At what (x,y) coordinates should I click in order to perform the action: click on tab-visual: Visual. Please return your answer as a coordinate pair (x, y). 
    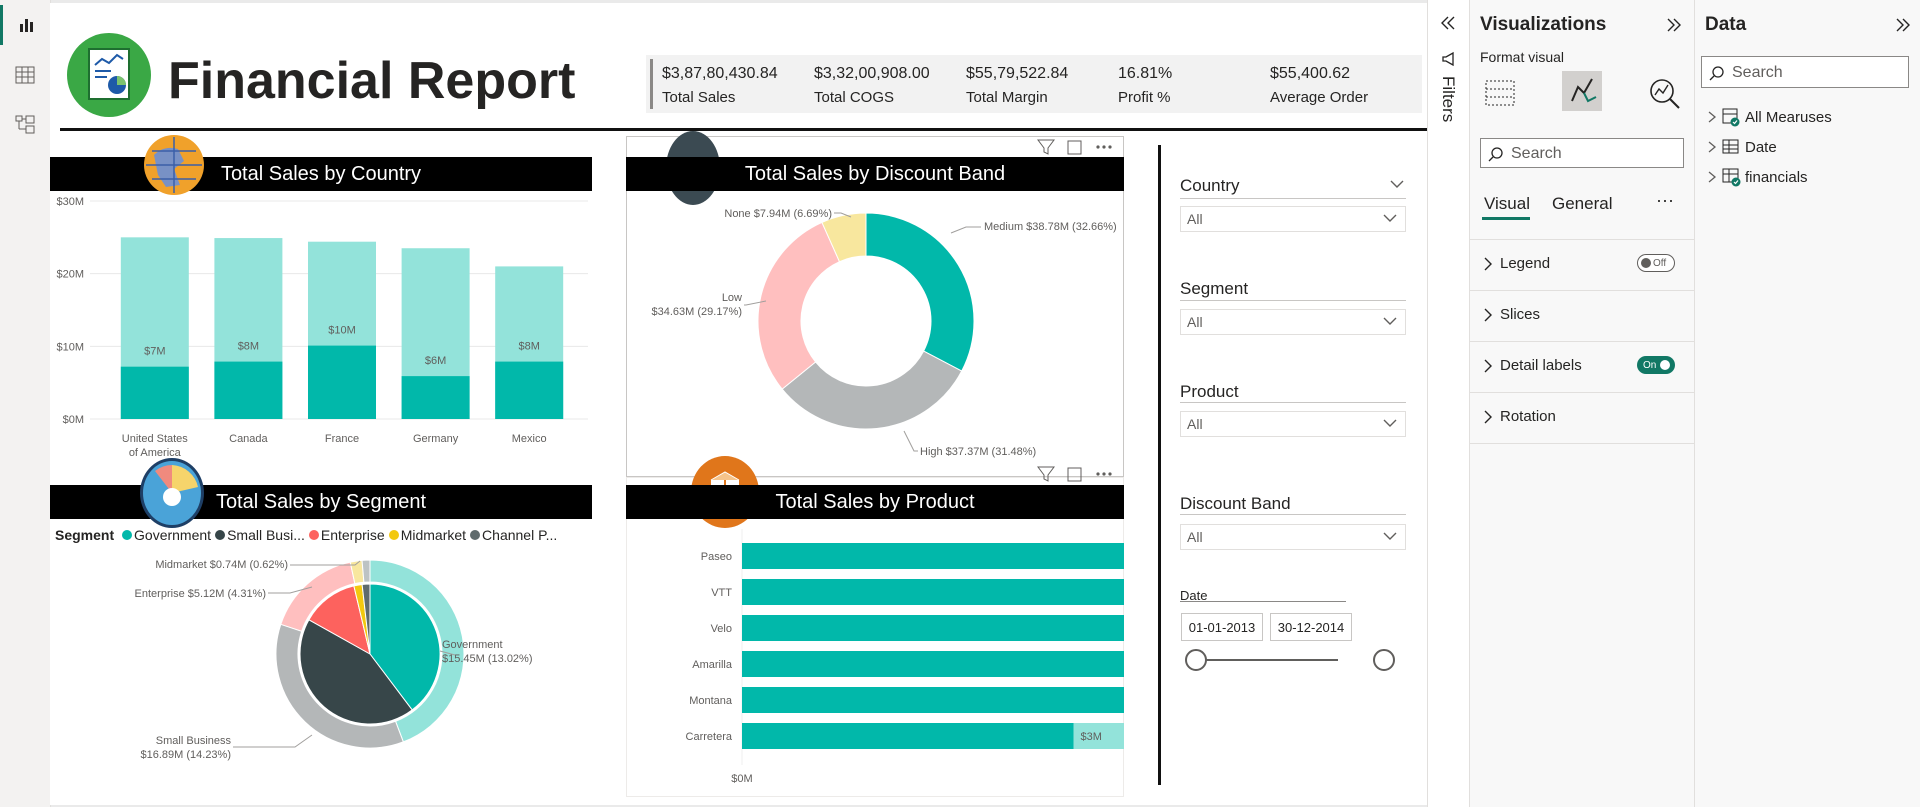
    Looking at the image, I should click on (1507, 203).